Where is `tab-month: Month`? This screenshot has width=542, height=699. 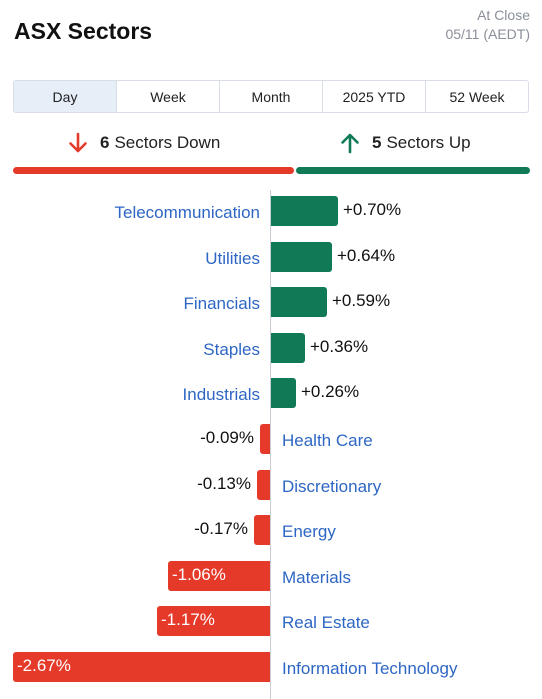
tab-month: Month is located at coordinates (271, 96).